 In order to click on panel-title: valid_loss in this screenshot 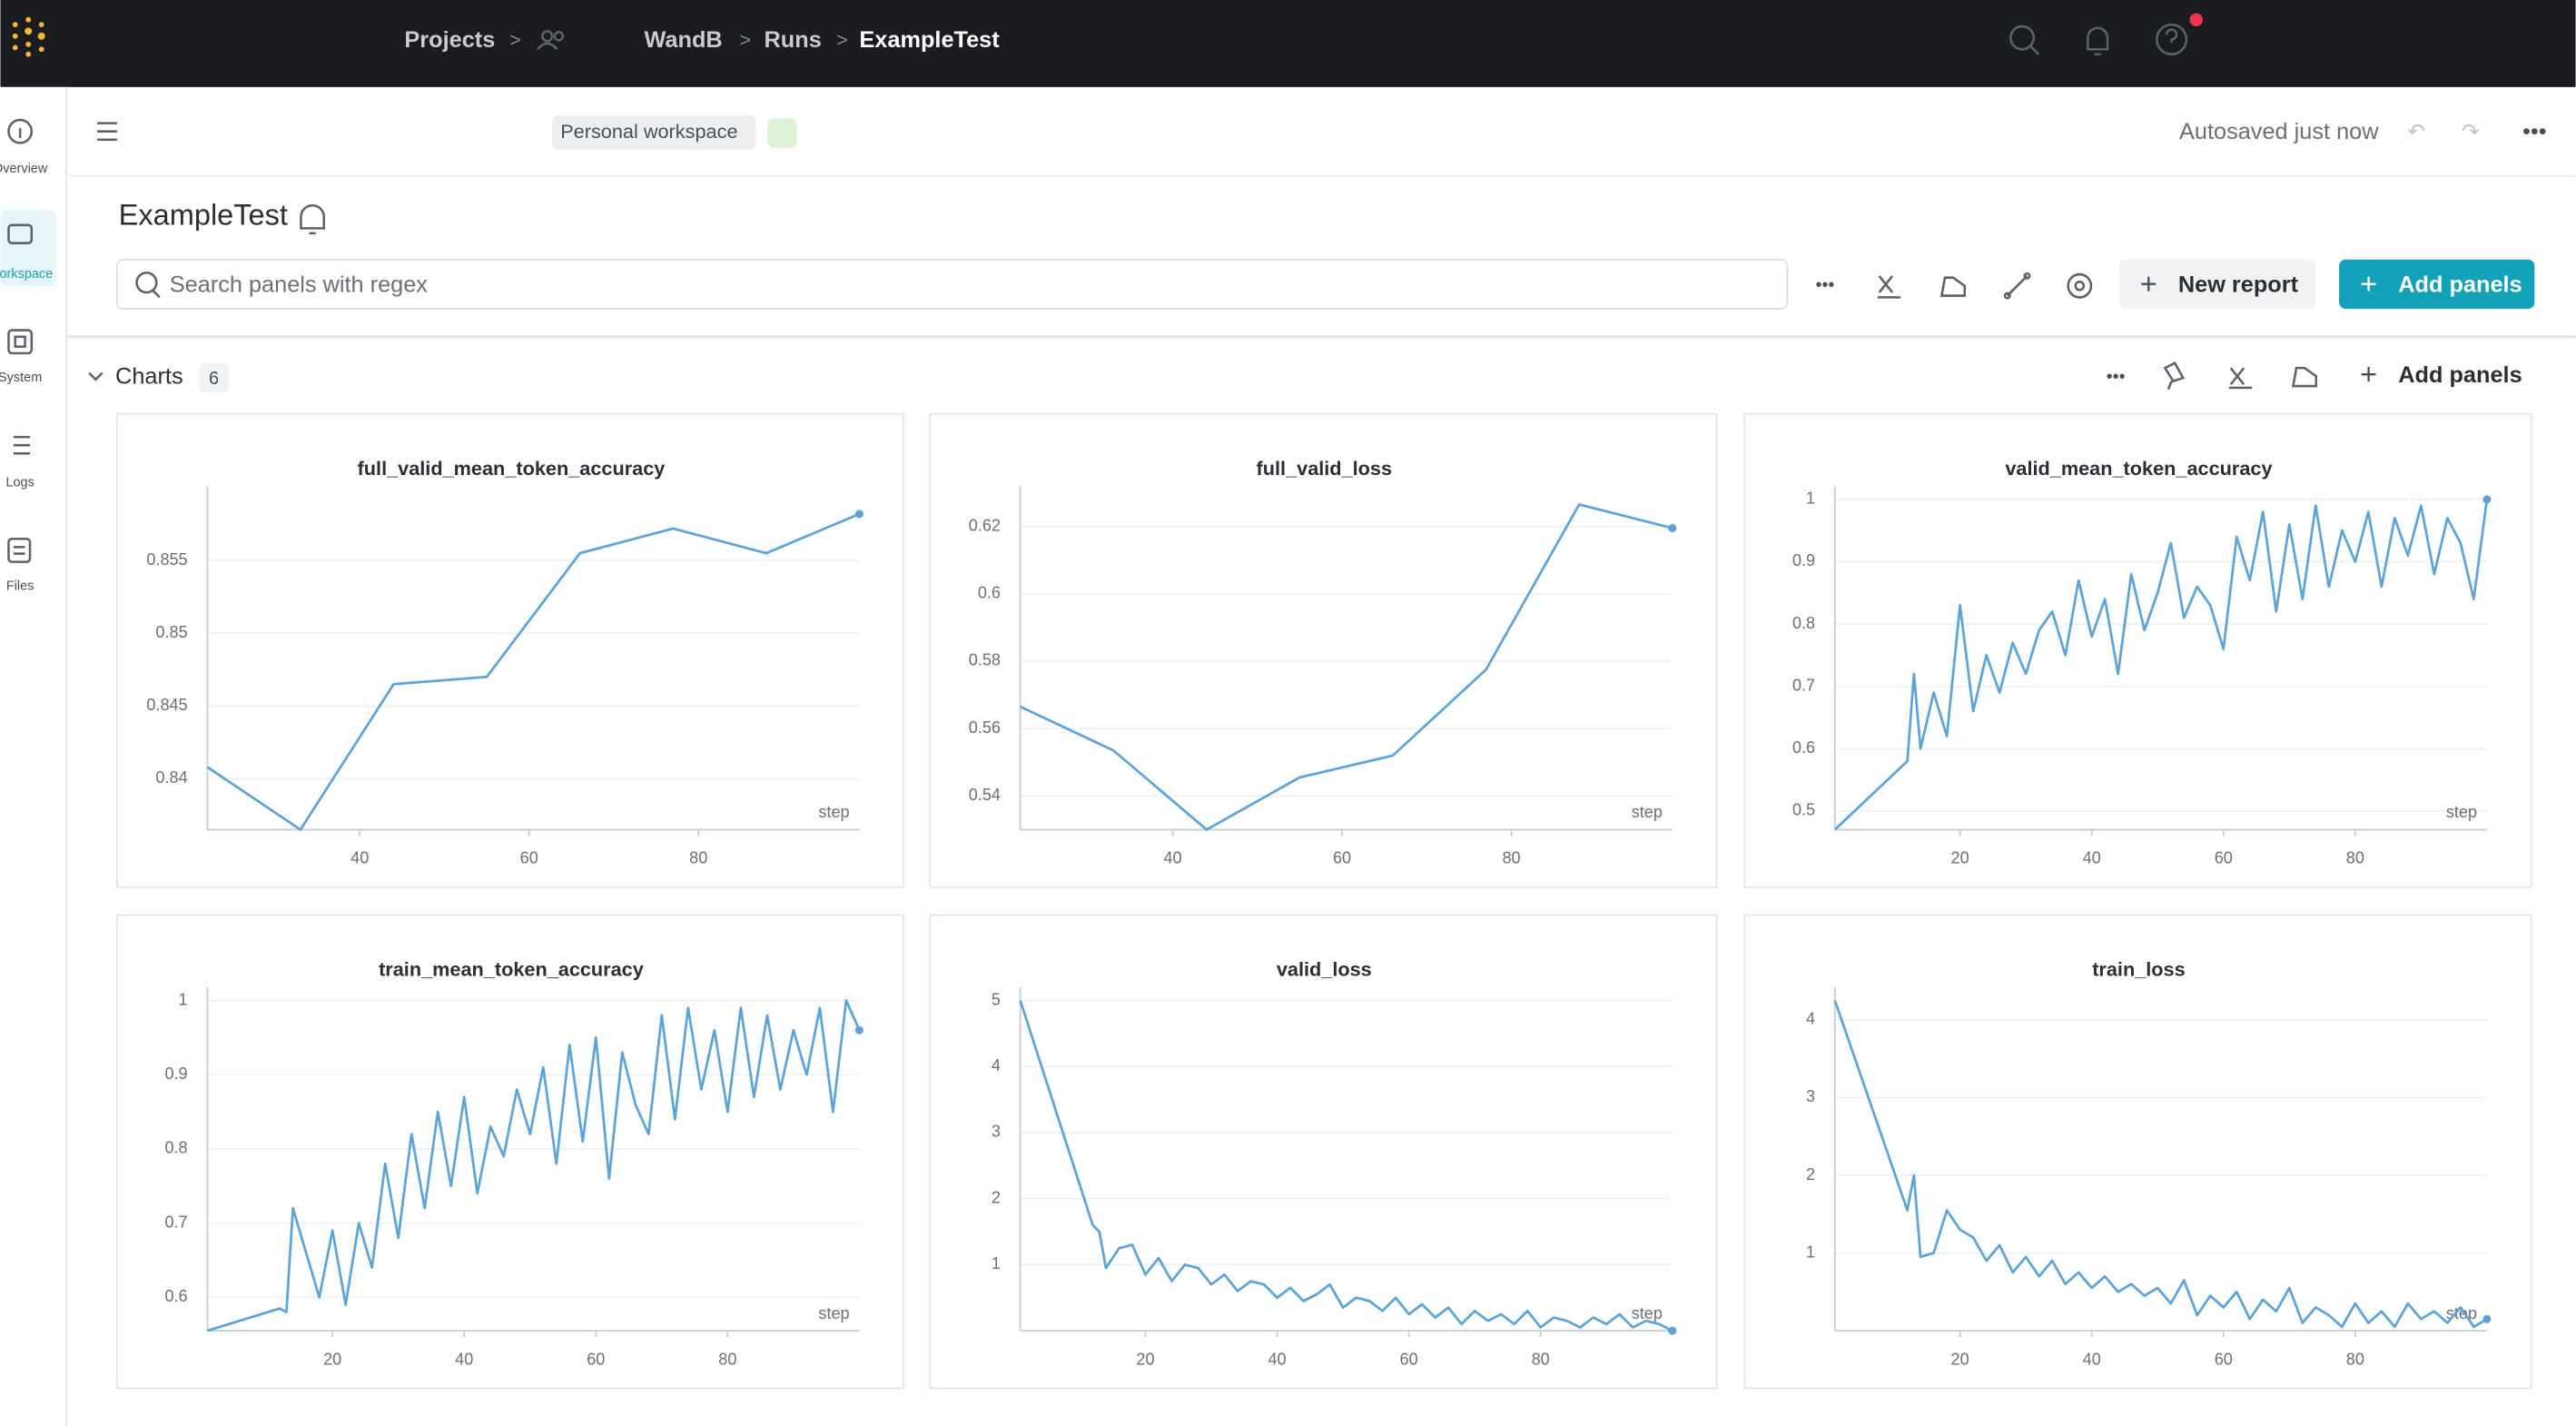, I will do `click(1324, 969)`.